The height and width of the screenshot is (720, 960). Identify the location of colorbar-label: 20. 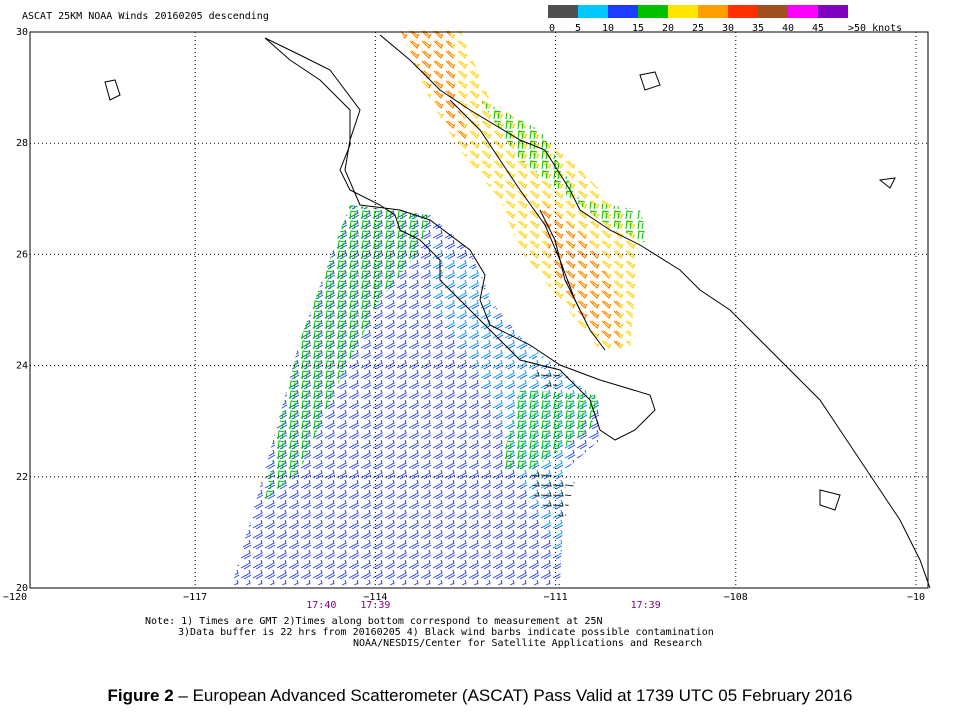
(668, 28).